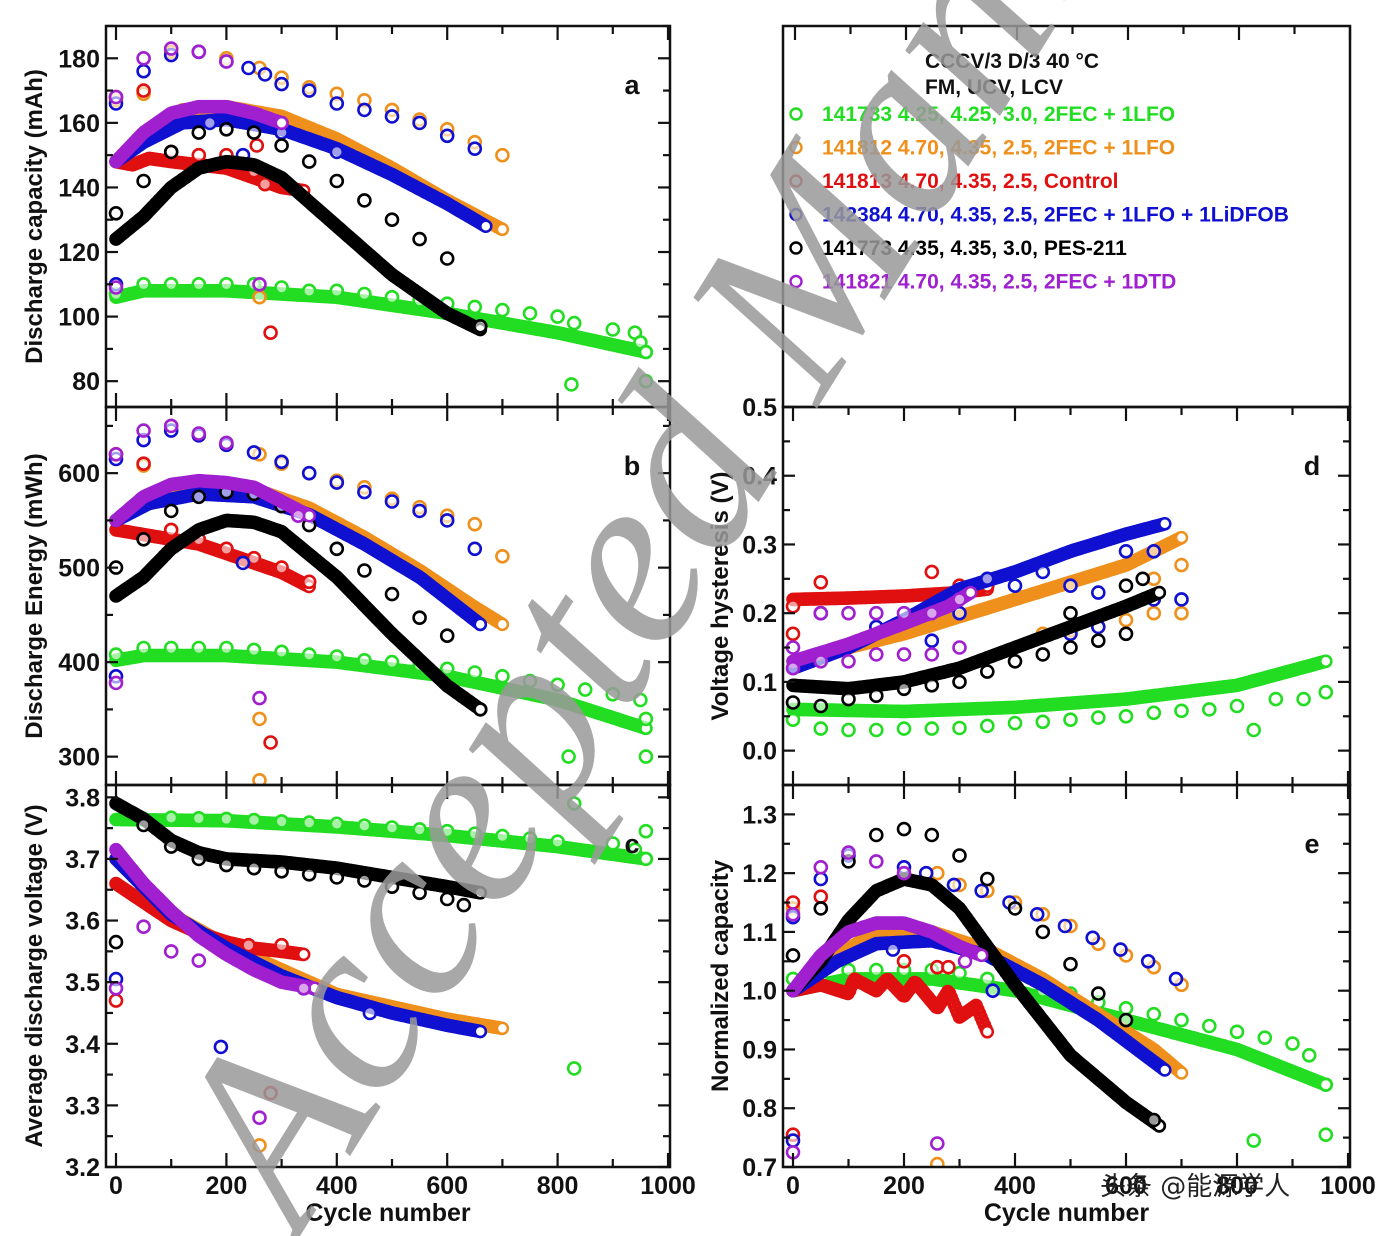  What do you see at coordinates (631, 844) in the screenshot?
I see `panel-label: c` at bounding box center [631, 844].